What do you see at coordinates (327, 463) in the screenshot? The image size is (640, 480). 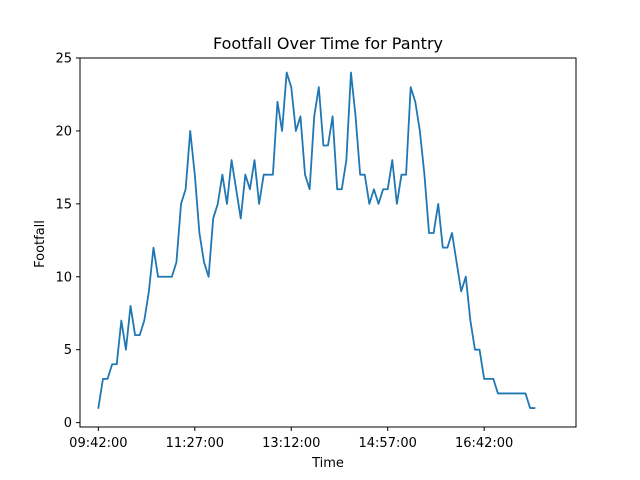 I see `x-axis-title: Time` at bounding box center [327, 463].